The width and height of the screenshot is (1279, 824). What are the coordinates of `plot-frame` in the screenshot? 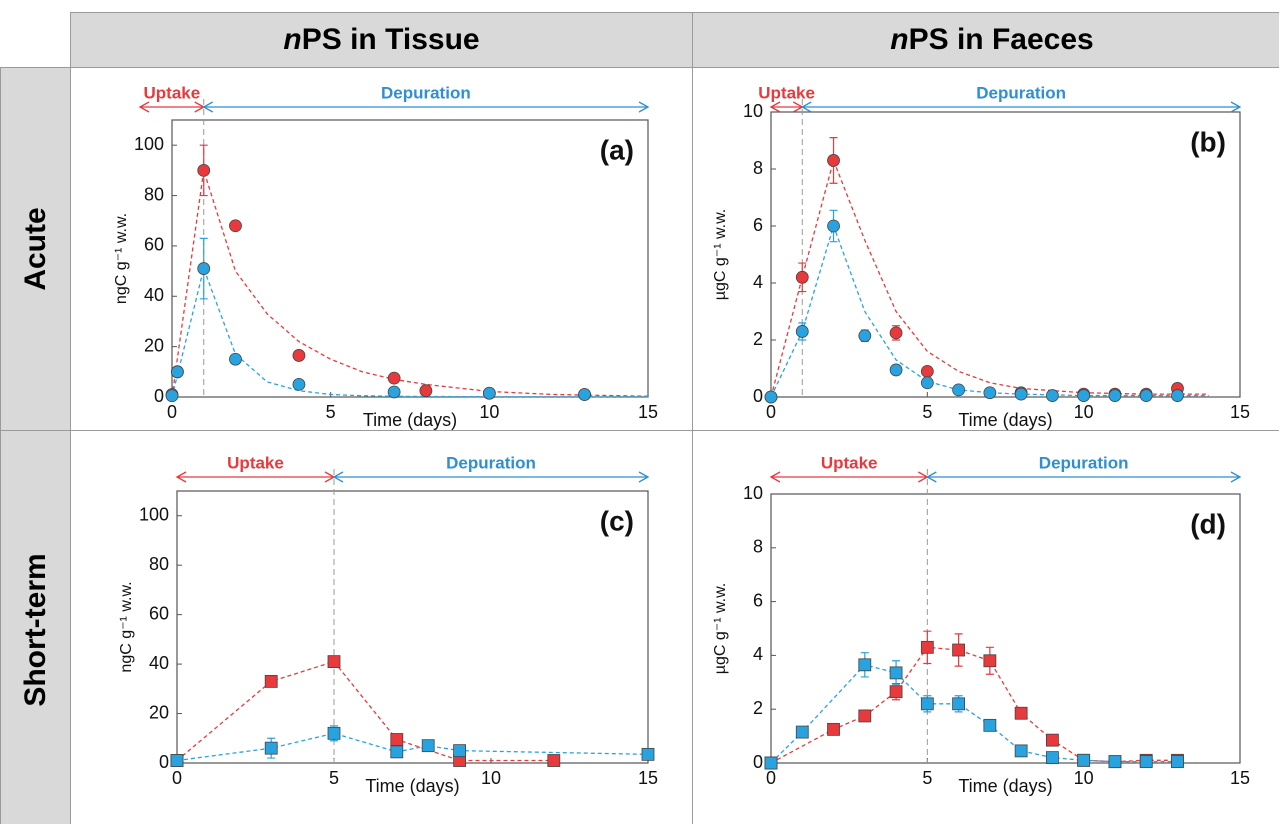 It's located at (1005, 254).